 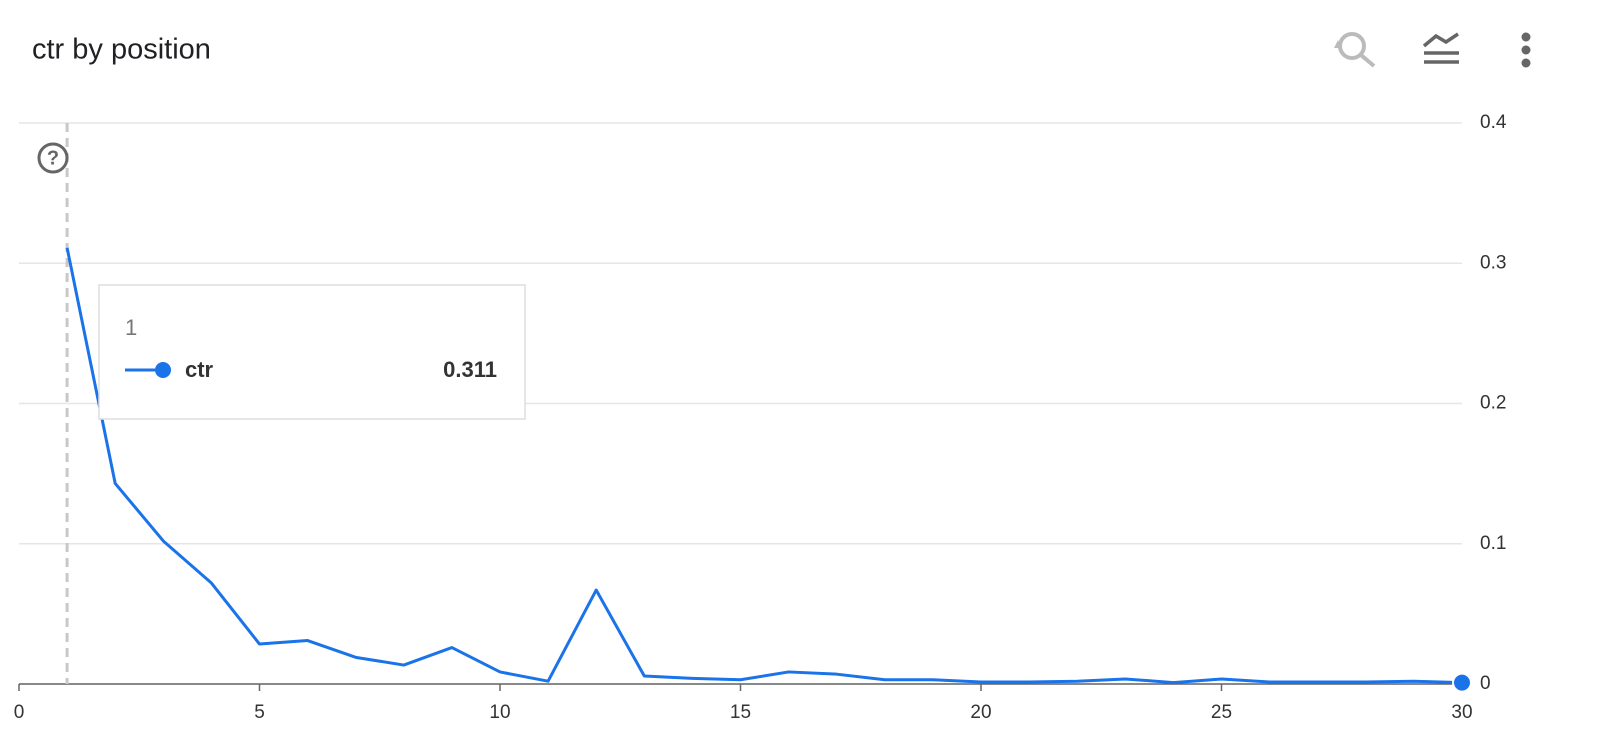 I want to click on chart-title: ctr by position, so click(x=121, y=50).